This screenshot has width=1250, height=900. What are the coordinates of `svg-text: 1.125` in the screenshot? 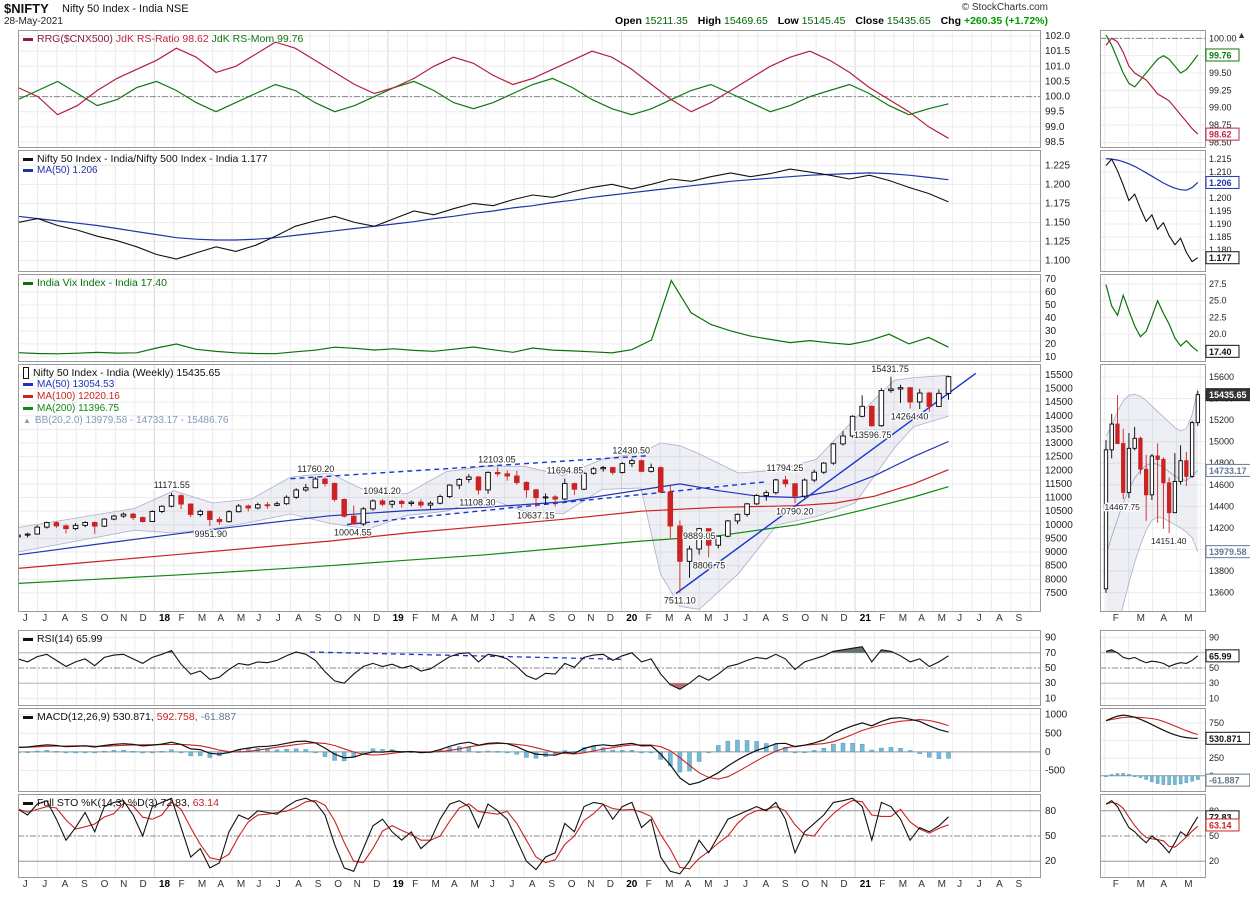 It's located at (1057, 242).